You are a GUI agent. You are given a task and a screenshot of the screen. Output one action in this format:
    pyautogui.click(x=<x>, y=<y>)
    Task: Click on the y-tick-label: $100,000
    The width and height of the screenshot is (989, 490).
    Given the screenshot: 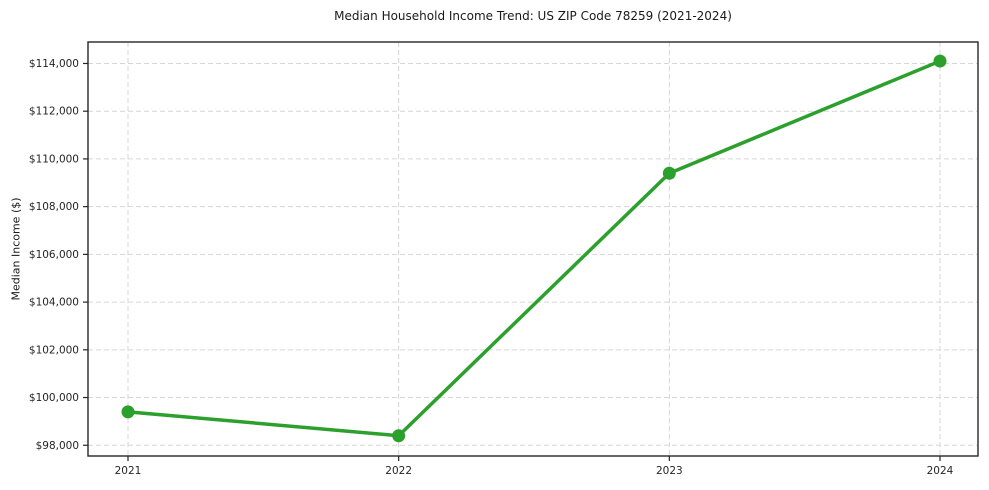 What is the action you would take?
    pyautogui.click(x=54, y=398)
    